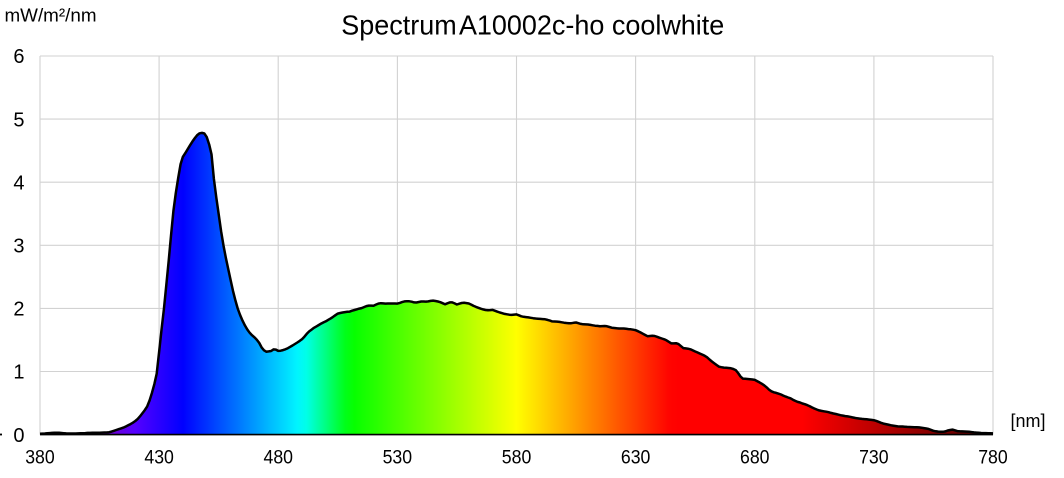 Image resolution: width=1064 pixels, height=478 pixels. I want to click on svg-text: Spectrum A10002c-ho coolwhite, so click(532, 25).